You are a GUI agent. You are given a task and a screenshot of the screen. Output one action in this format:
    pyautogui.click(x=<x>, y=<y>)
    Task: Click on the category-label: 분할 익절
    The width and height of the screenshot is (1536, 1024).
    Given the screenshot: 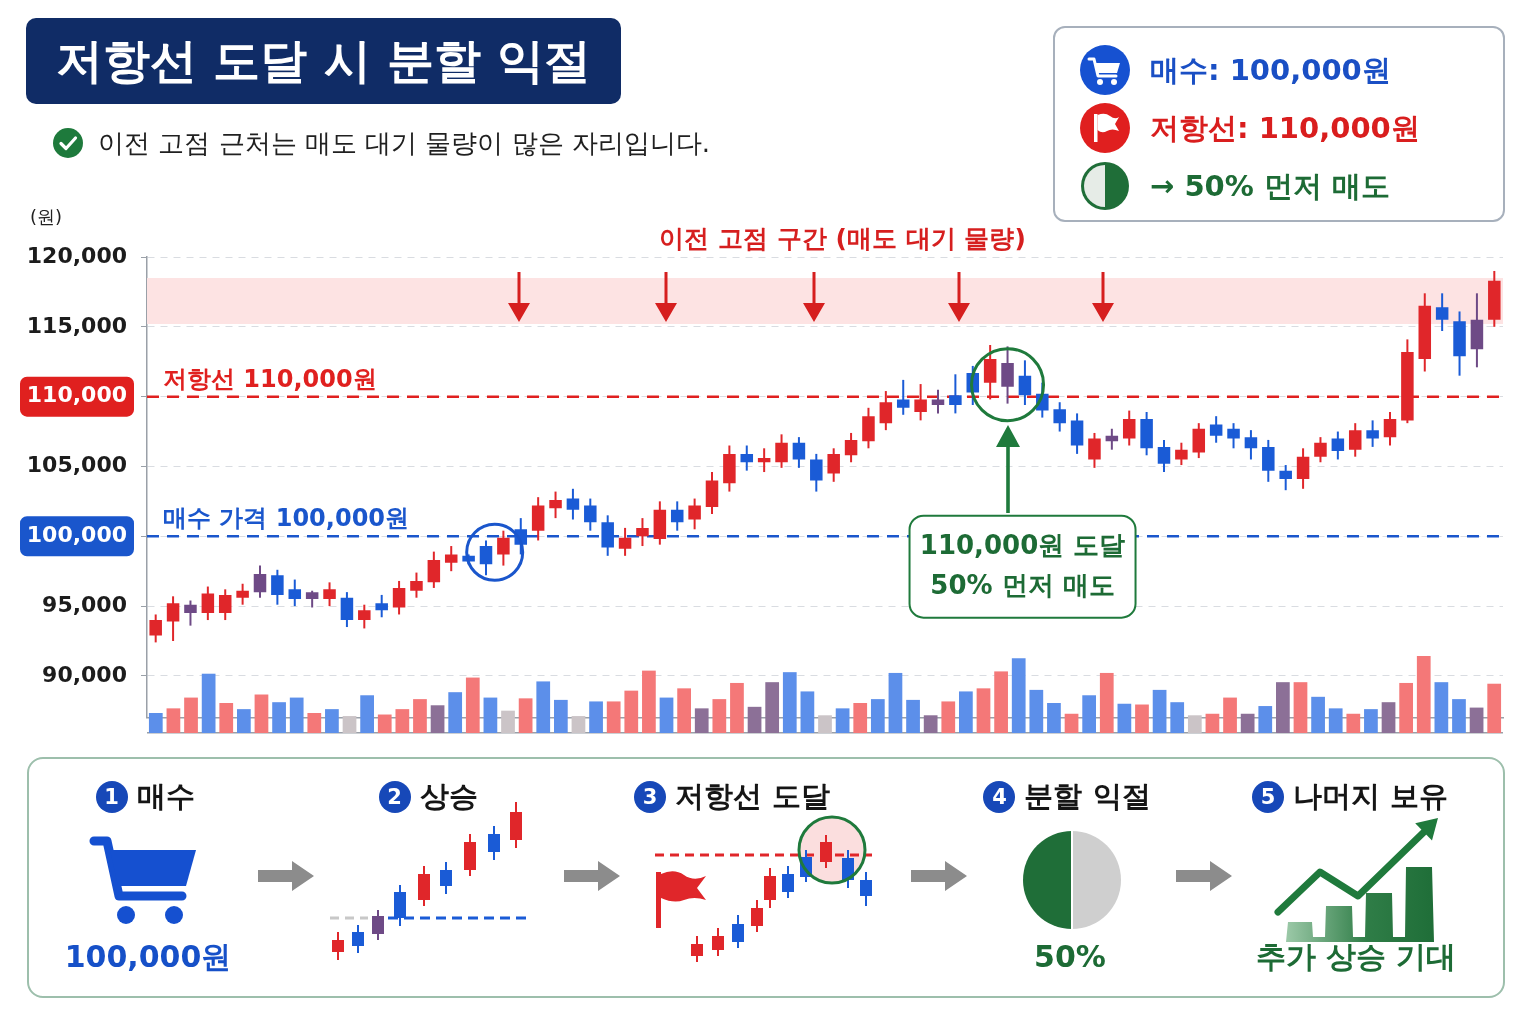 What is the action you would take?
    pyautogui.click(x=1087, y=796)
    